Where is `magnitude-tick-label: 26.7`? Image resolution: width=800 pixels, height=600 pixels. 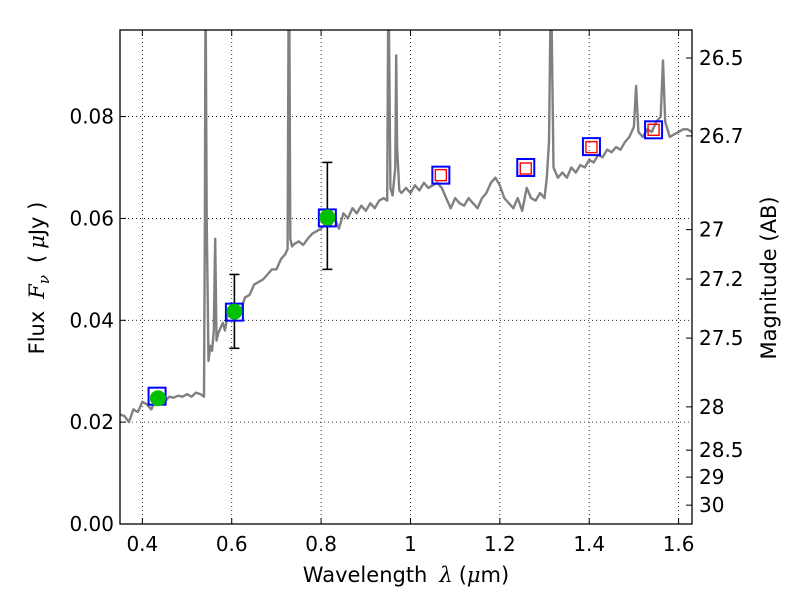 magnitude-tick-label: 26.7 is located at coordinates (721, 136).